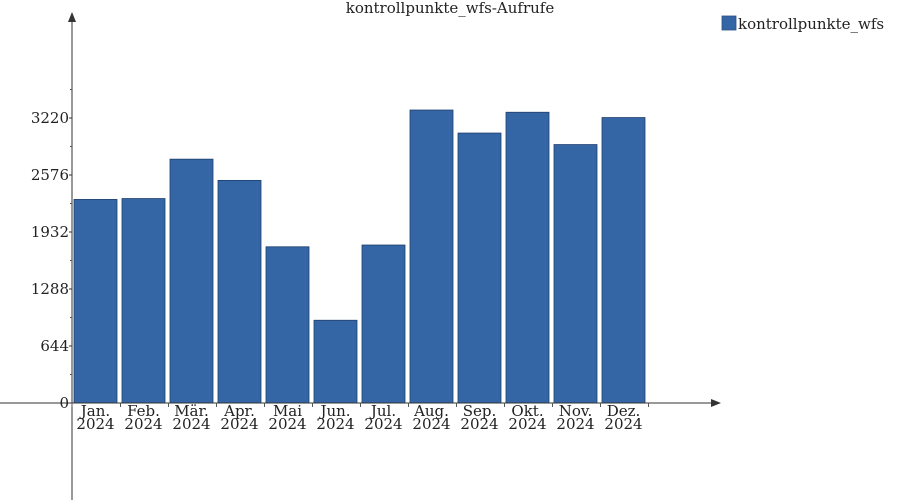 Image resolution: width=900 pixels, height=500 pixels. Describe the element at coordinates (72, 17) in the screenshot. I see `y-axis-arrow` at that location.